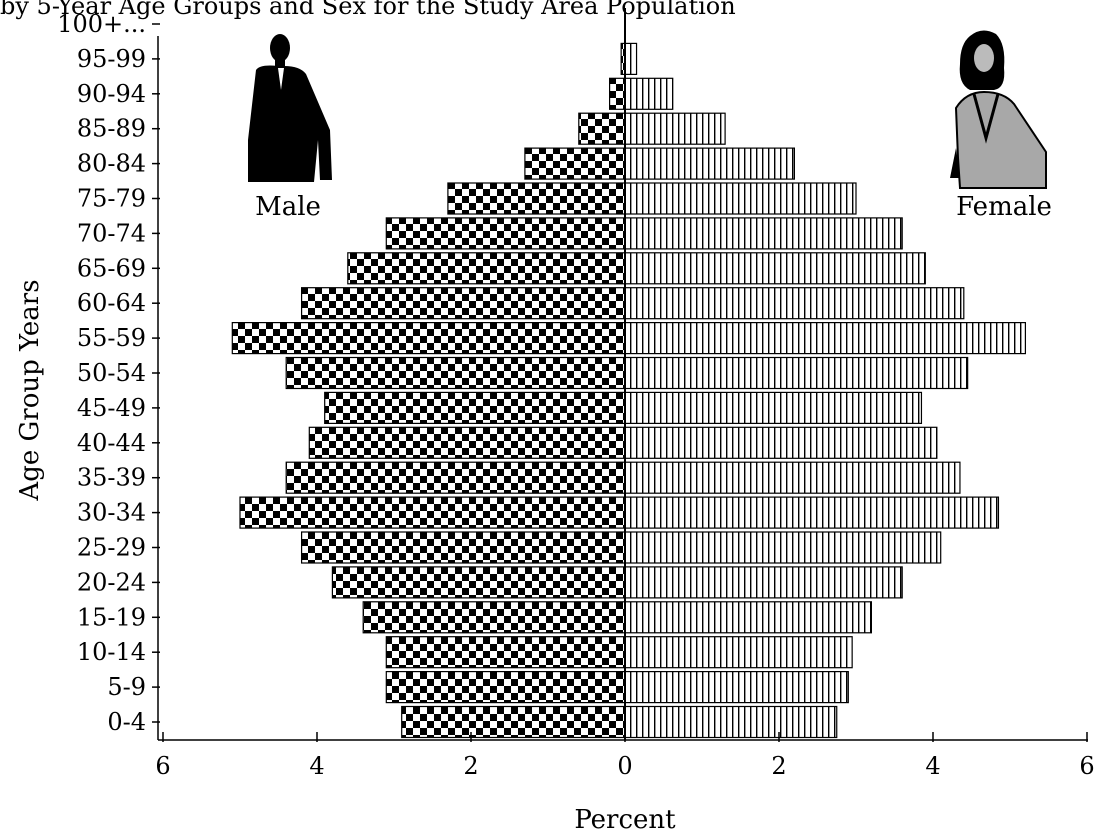 The image size is (1102, 839). Describe the element at coordinates (126, 722) in the screenshot. I see `y-tick-label: 0-4` at that location.